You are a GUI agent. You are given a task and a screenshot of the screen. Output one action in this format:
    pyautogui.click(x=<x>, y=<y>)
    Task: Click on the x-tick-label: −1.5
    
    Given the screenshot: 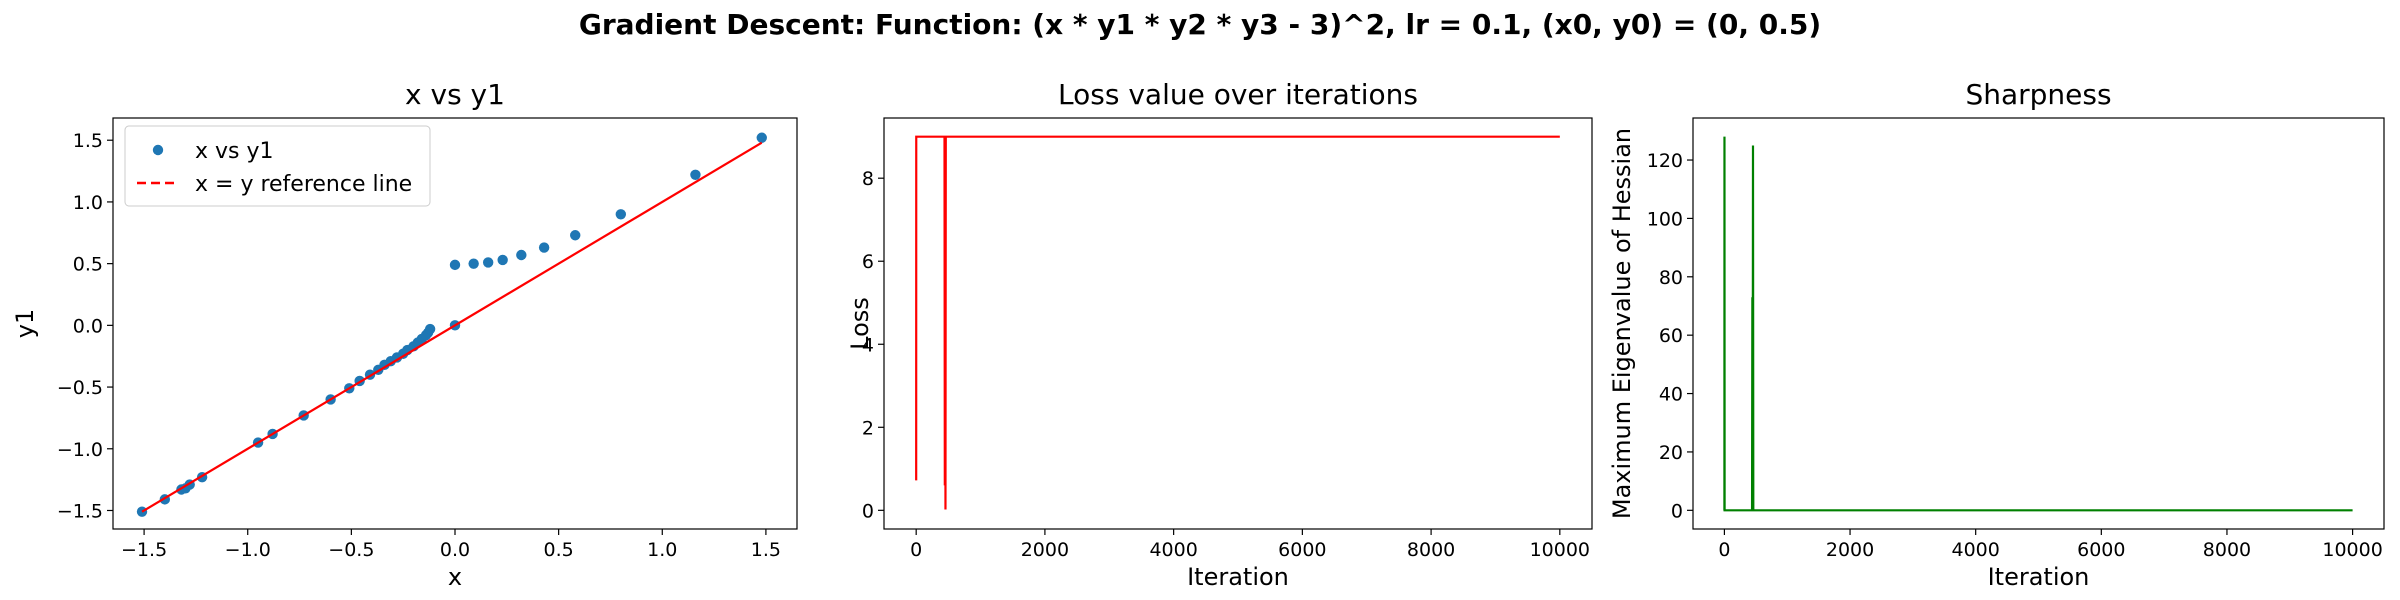 What is the action you would take?
    pyautogui.click(x=144, y=550)
    